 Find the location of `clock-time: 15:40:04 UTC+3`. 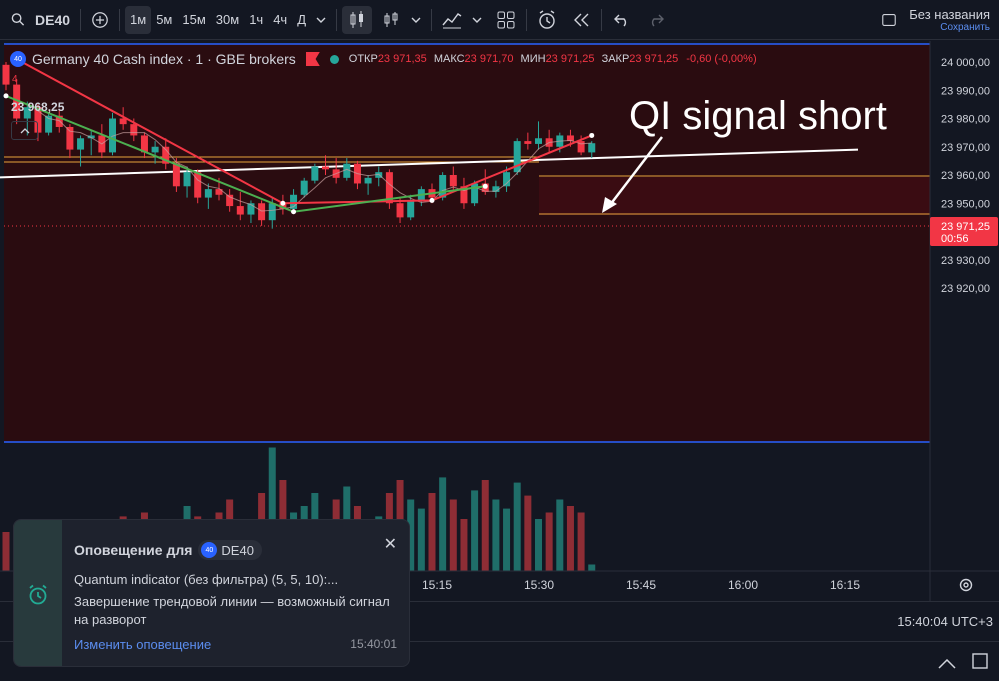

clock-time: 15:40:04 UTC+3 is located at coordinates (945, 621).